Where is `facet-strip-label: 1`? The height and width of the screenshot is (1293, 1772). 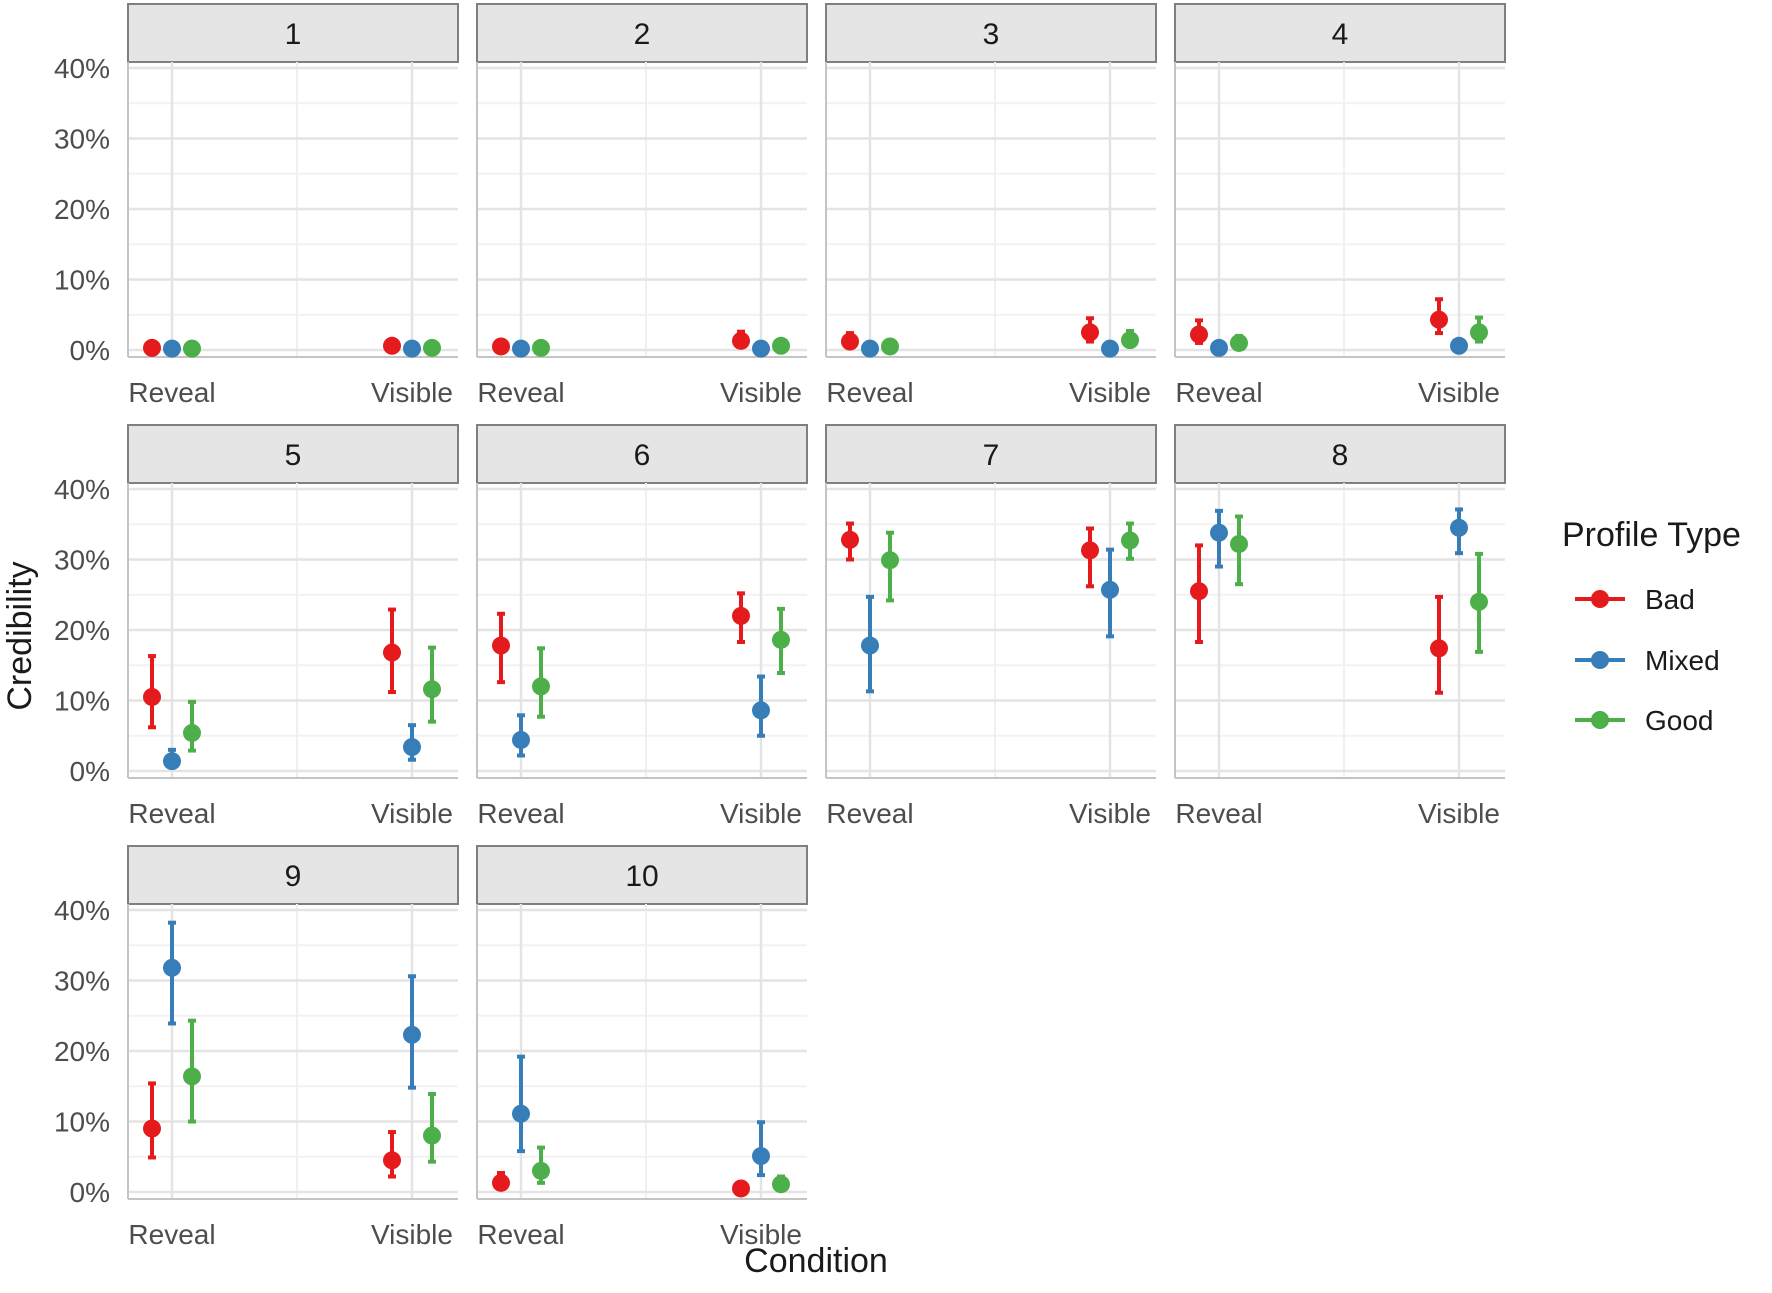 facet-strip-label: 1 is located at coordinates (293, 34).